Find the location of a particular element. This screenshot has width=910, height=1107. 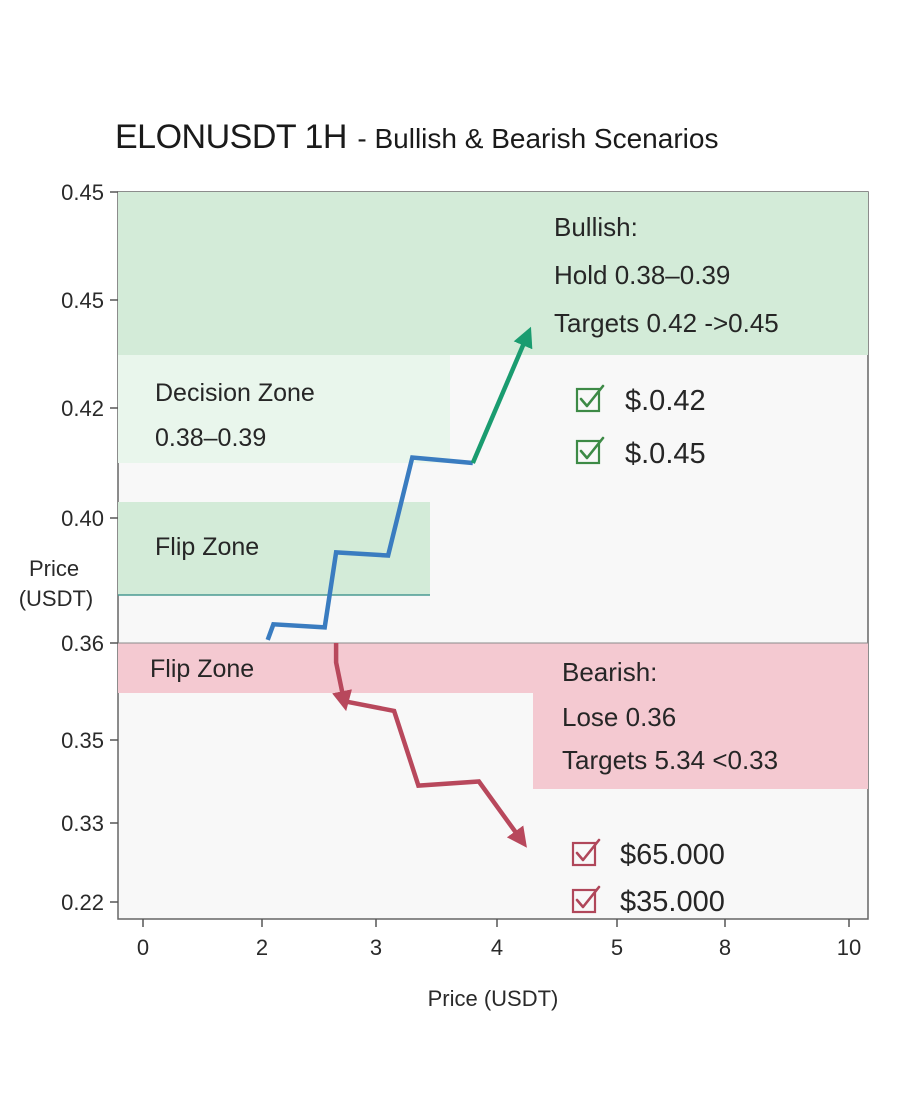

decision-zone-label: Decision Zone is located at coordinates (235, 393).